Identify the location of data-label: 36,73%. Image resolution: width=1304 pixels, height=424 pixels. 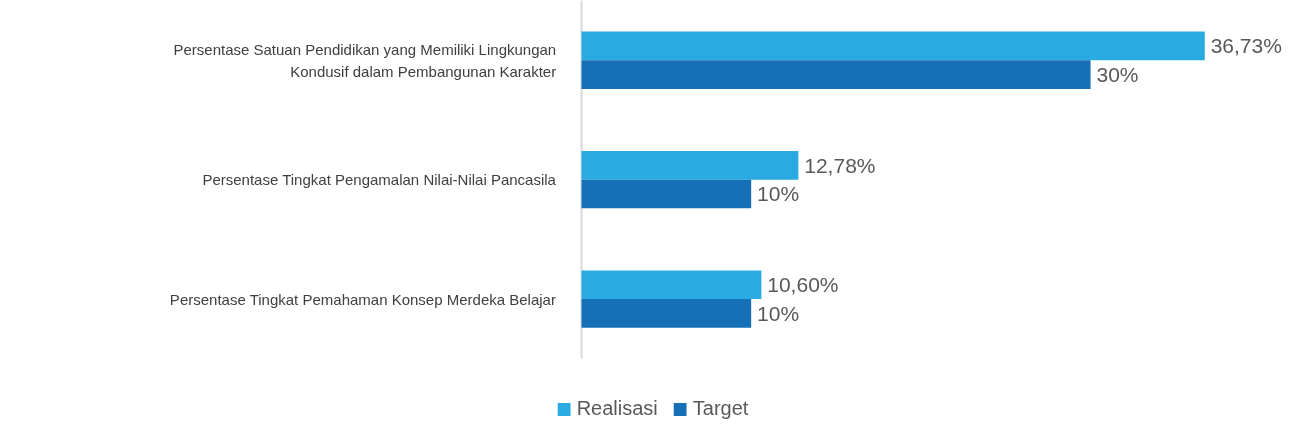
(1246, 46).